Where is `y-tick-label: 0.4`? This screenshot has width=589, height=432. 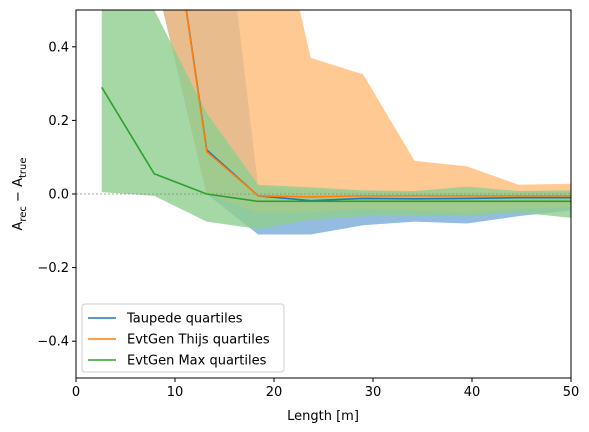
y-tick-label: 0.4 is located at coordinates (58, 47).